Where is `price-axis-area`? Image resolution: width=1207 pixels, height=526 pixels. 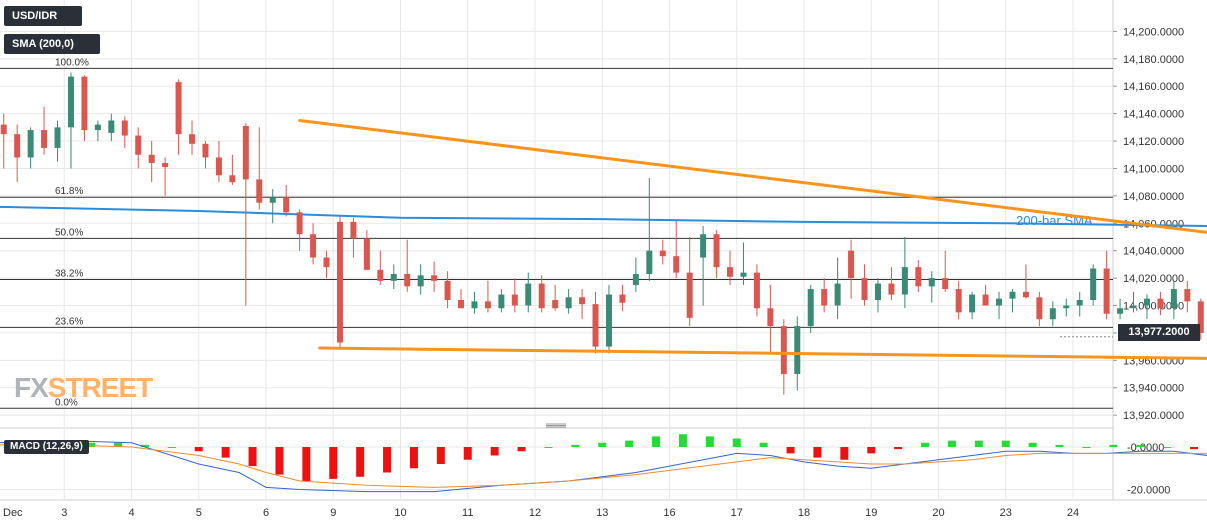 price-axis-area is located at coordinates (1160, 263).